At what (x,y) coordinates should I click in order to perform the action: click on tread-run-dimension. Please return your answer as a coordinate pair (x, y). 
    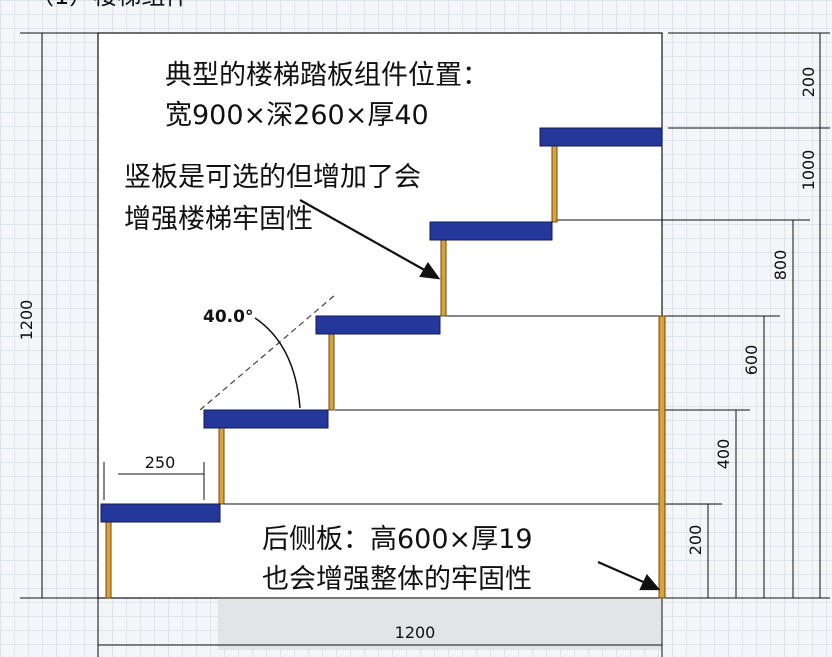
    Looking at the image, I should click on (154, 481).